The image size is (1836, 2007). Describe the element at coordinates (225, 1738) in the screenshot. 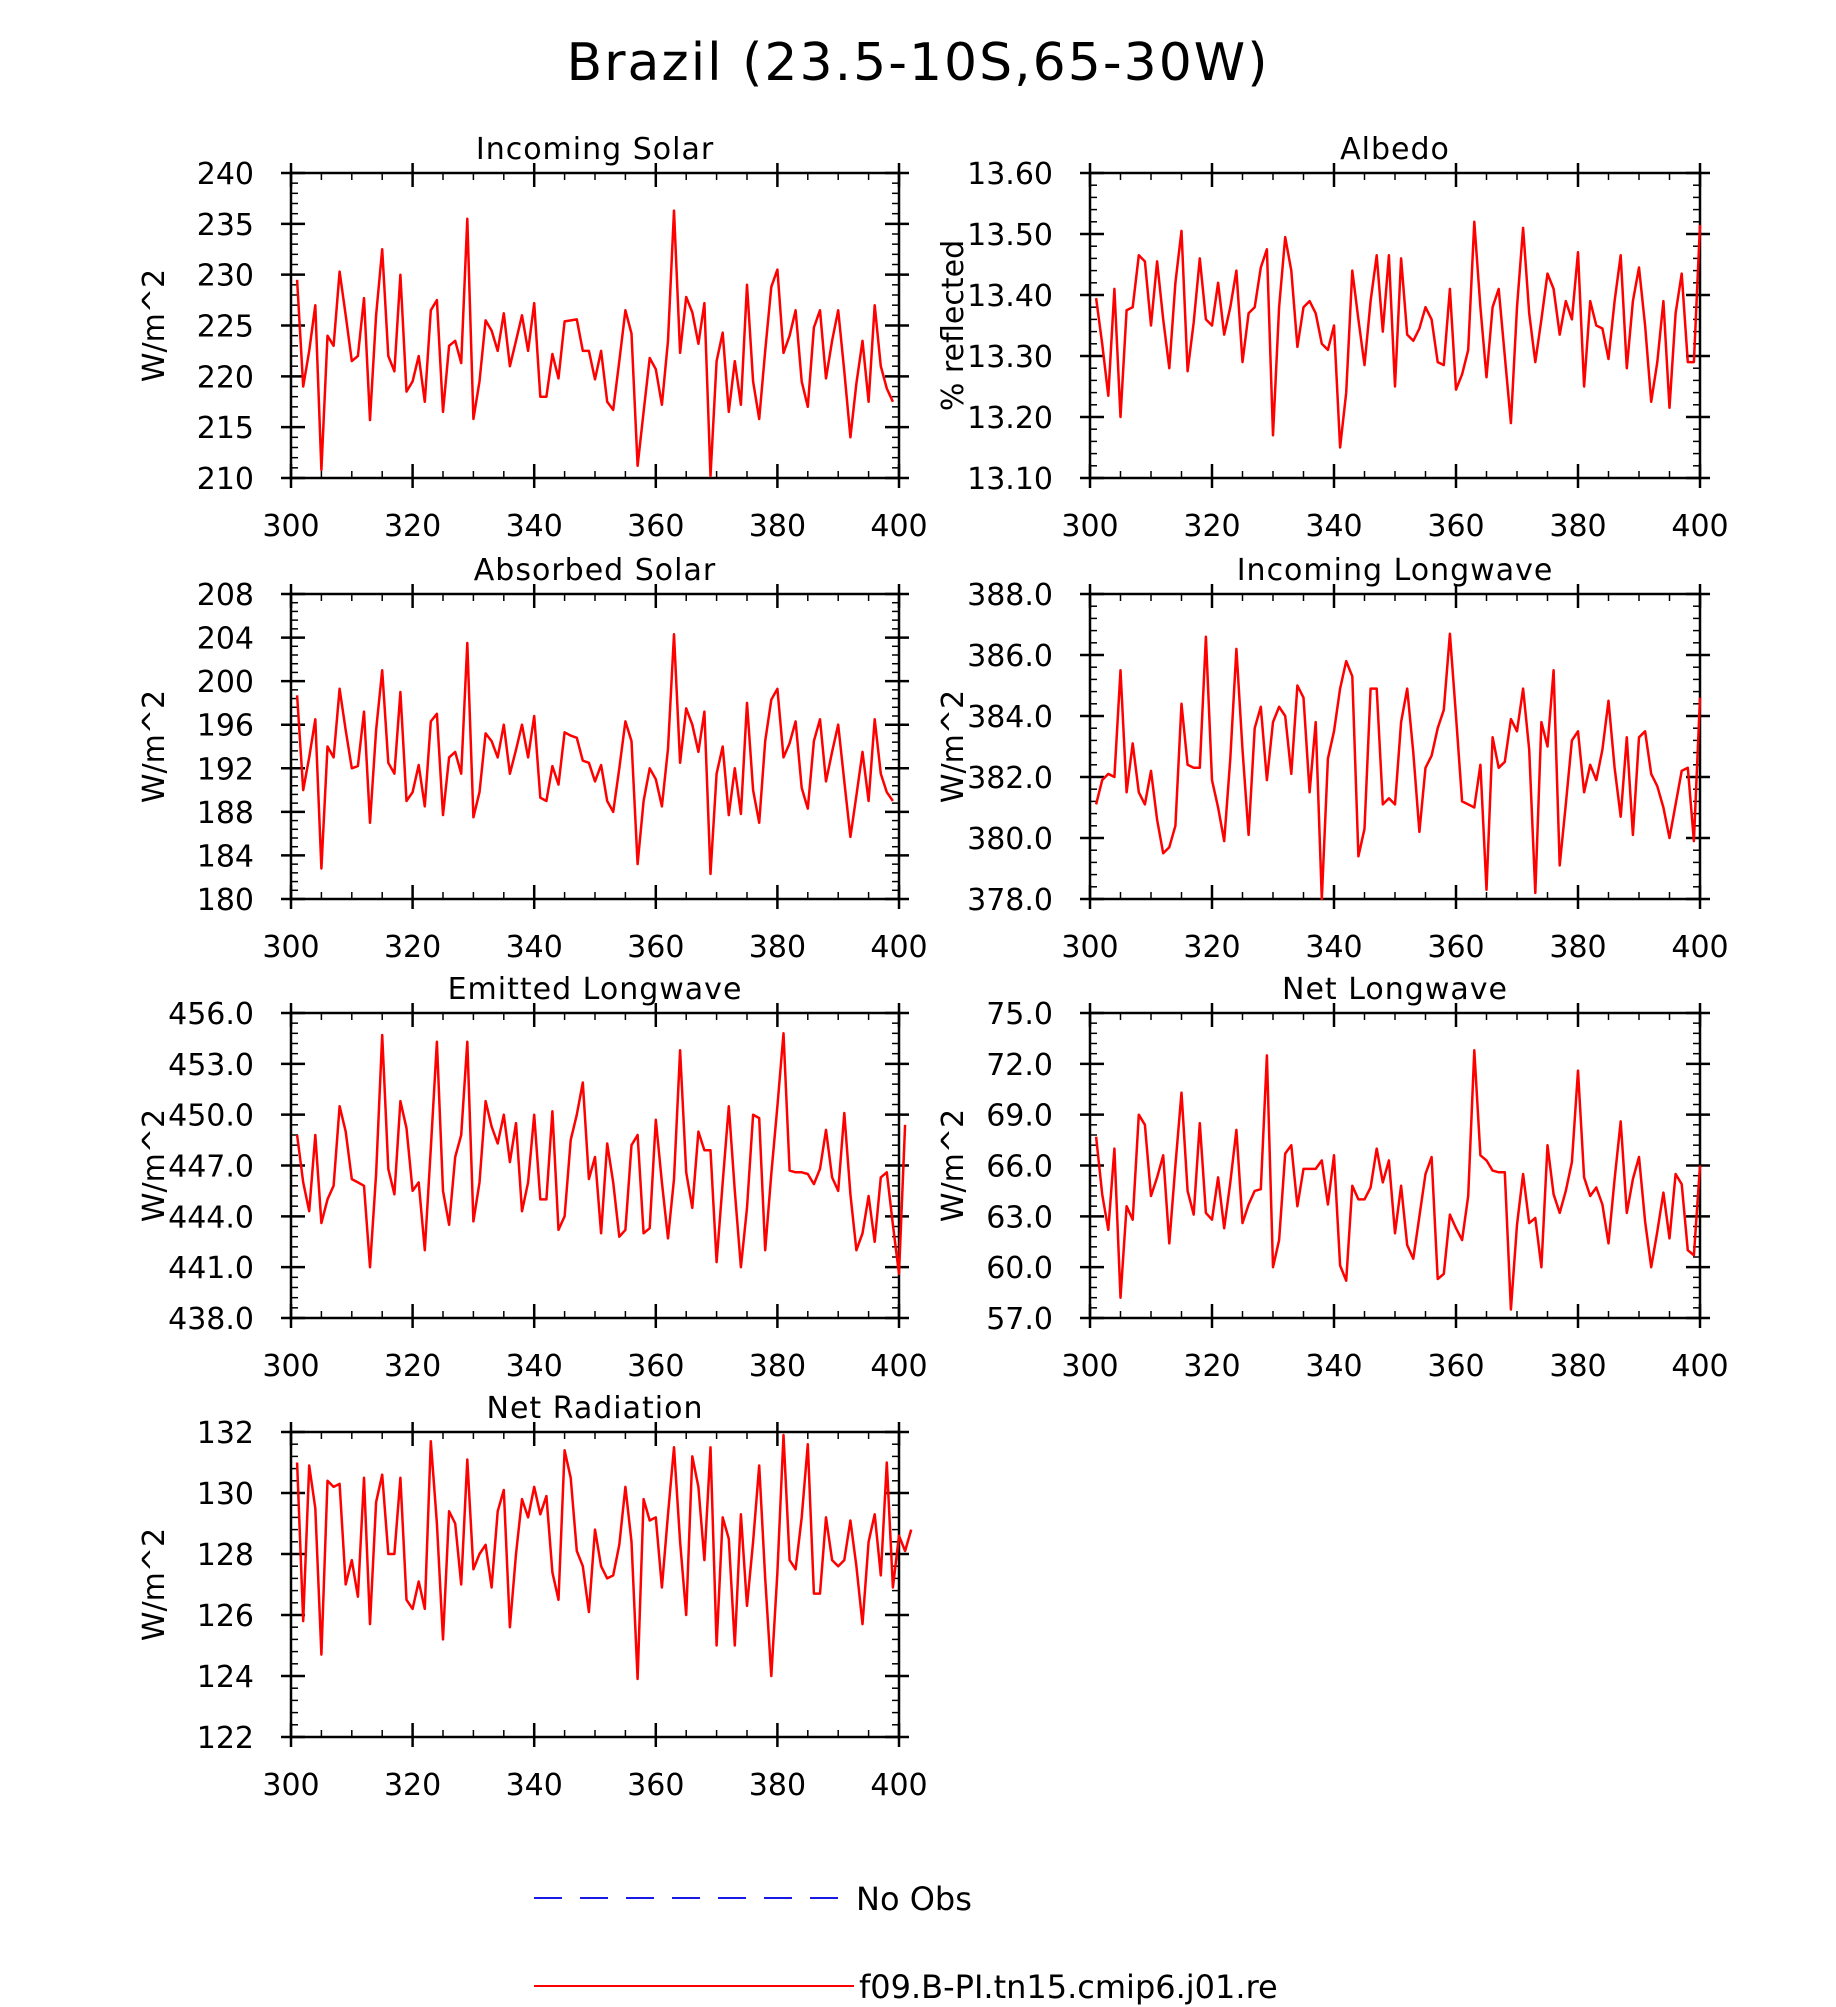

I see `y-tick-label: 122` at that location.